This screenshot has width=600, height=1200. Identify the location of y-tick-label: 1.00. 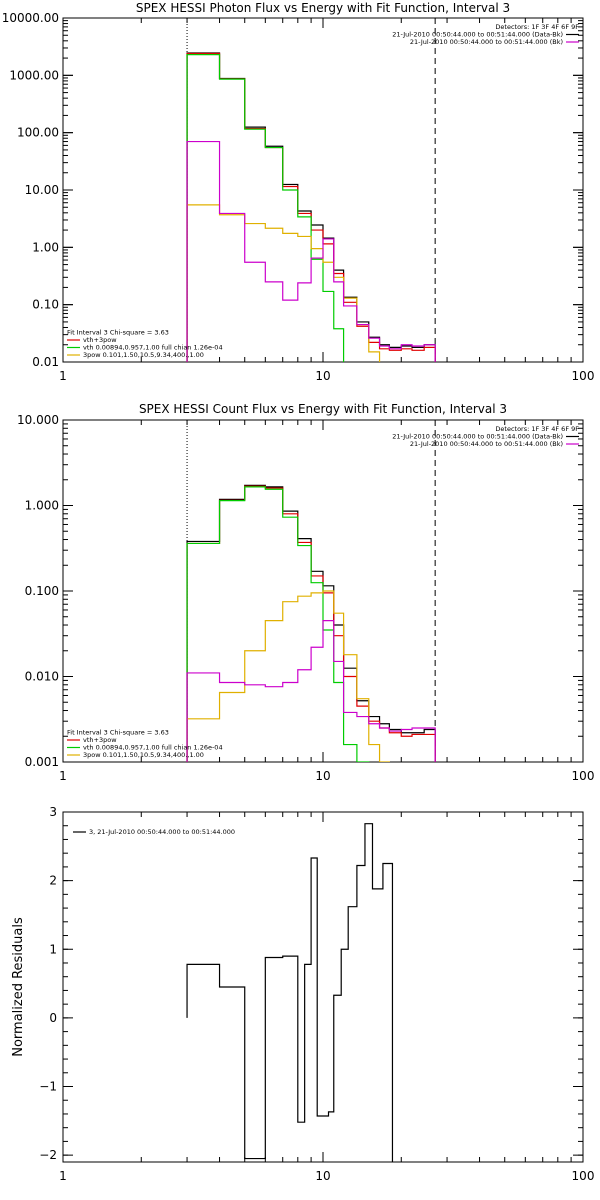
(45, 247).